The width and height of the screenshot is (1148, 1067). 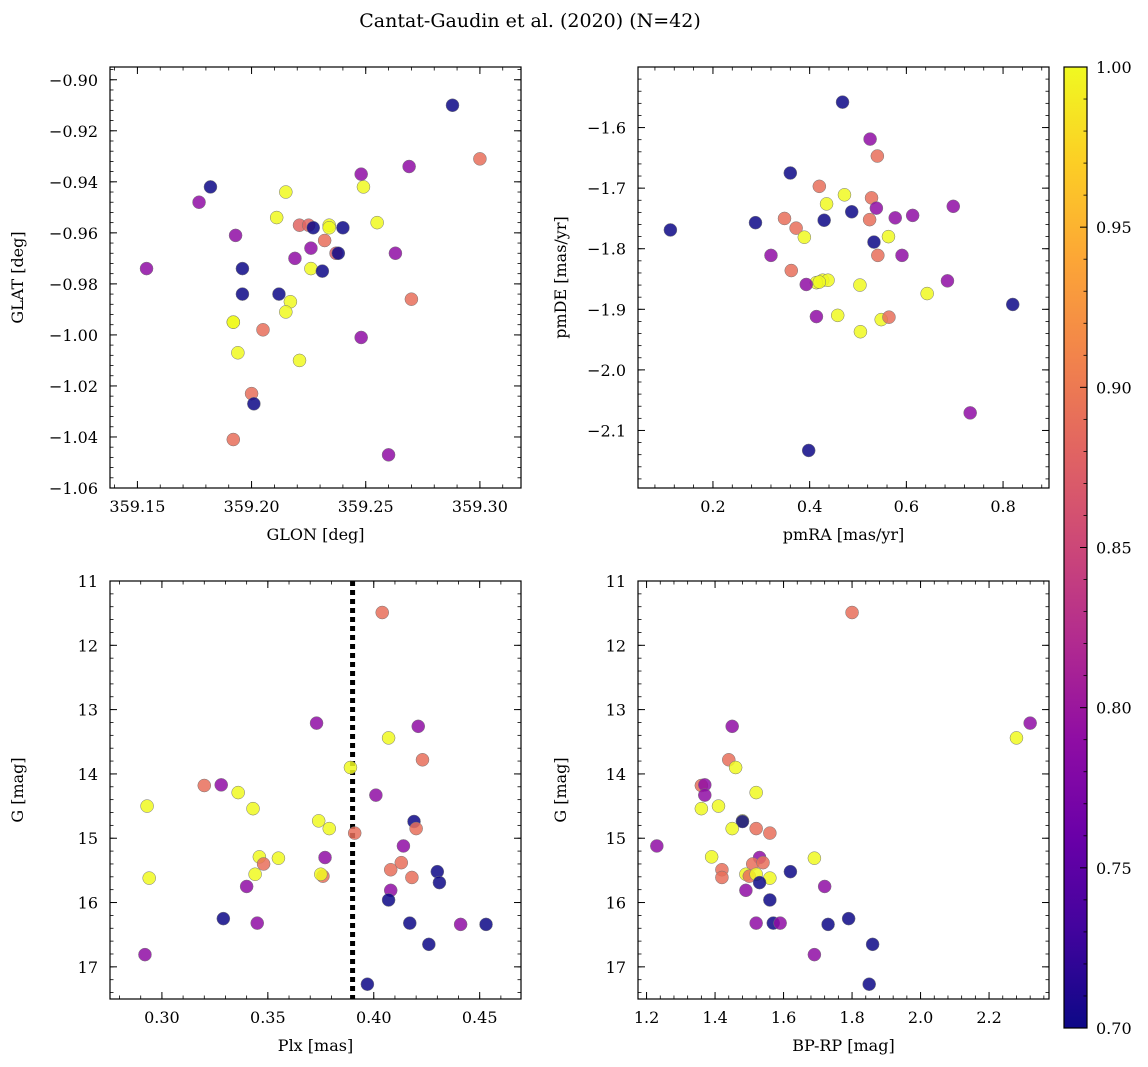 What do you see at coordinates (73, 80) in the screenshot?
I see `y-tick-label: −0.90` at bounding box center [73, 80].